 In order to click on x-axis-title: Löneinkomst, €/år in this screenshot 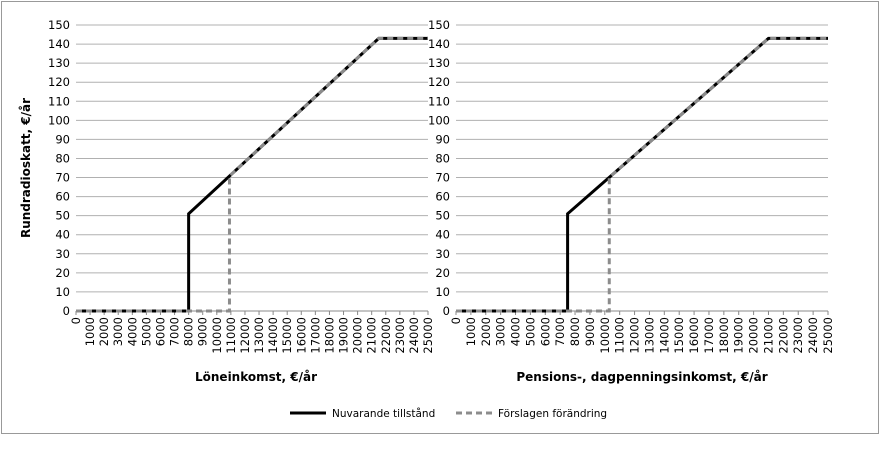, I will do `click(256, 377)`.